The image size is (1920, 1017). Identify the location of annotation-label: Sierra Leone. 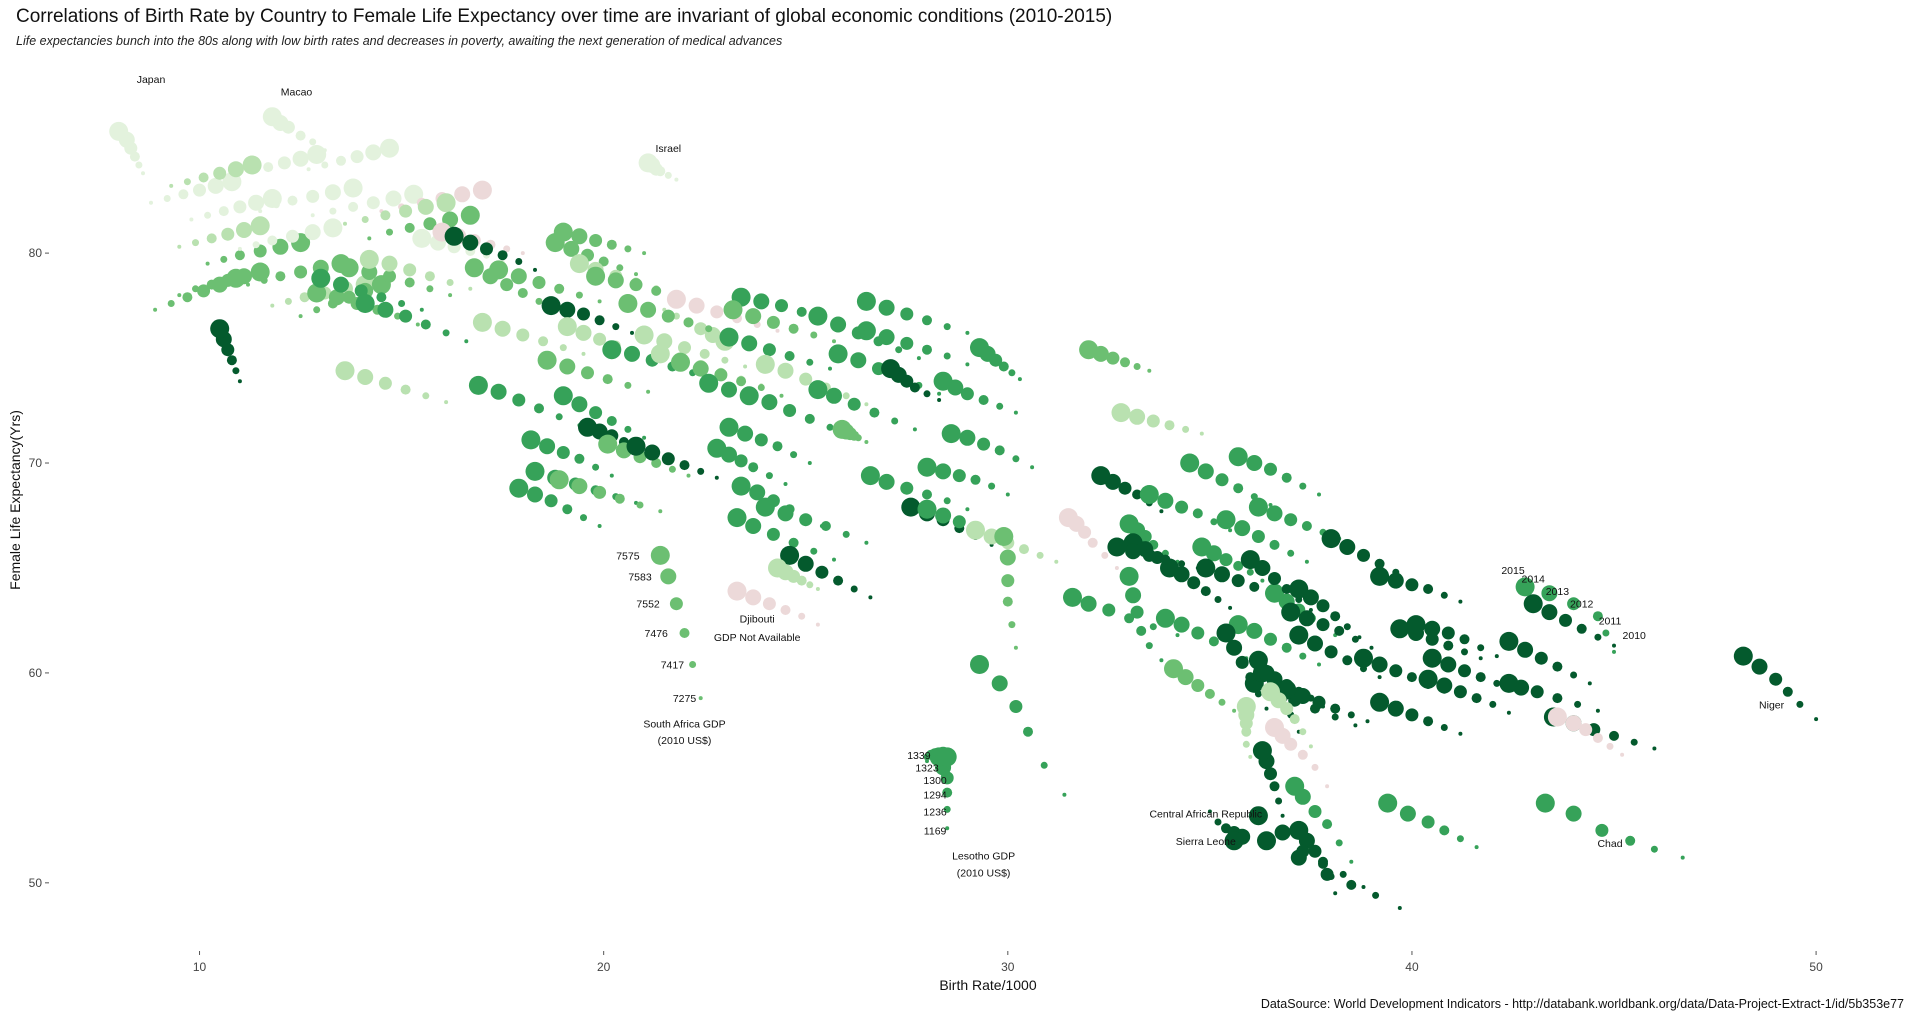
(1206, 842).